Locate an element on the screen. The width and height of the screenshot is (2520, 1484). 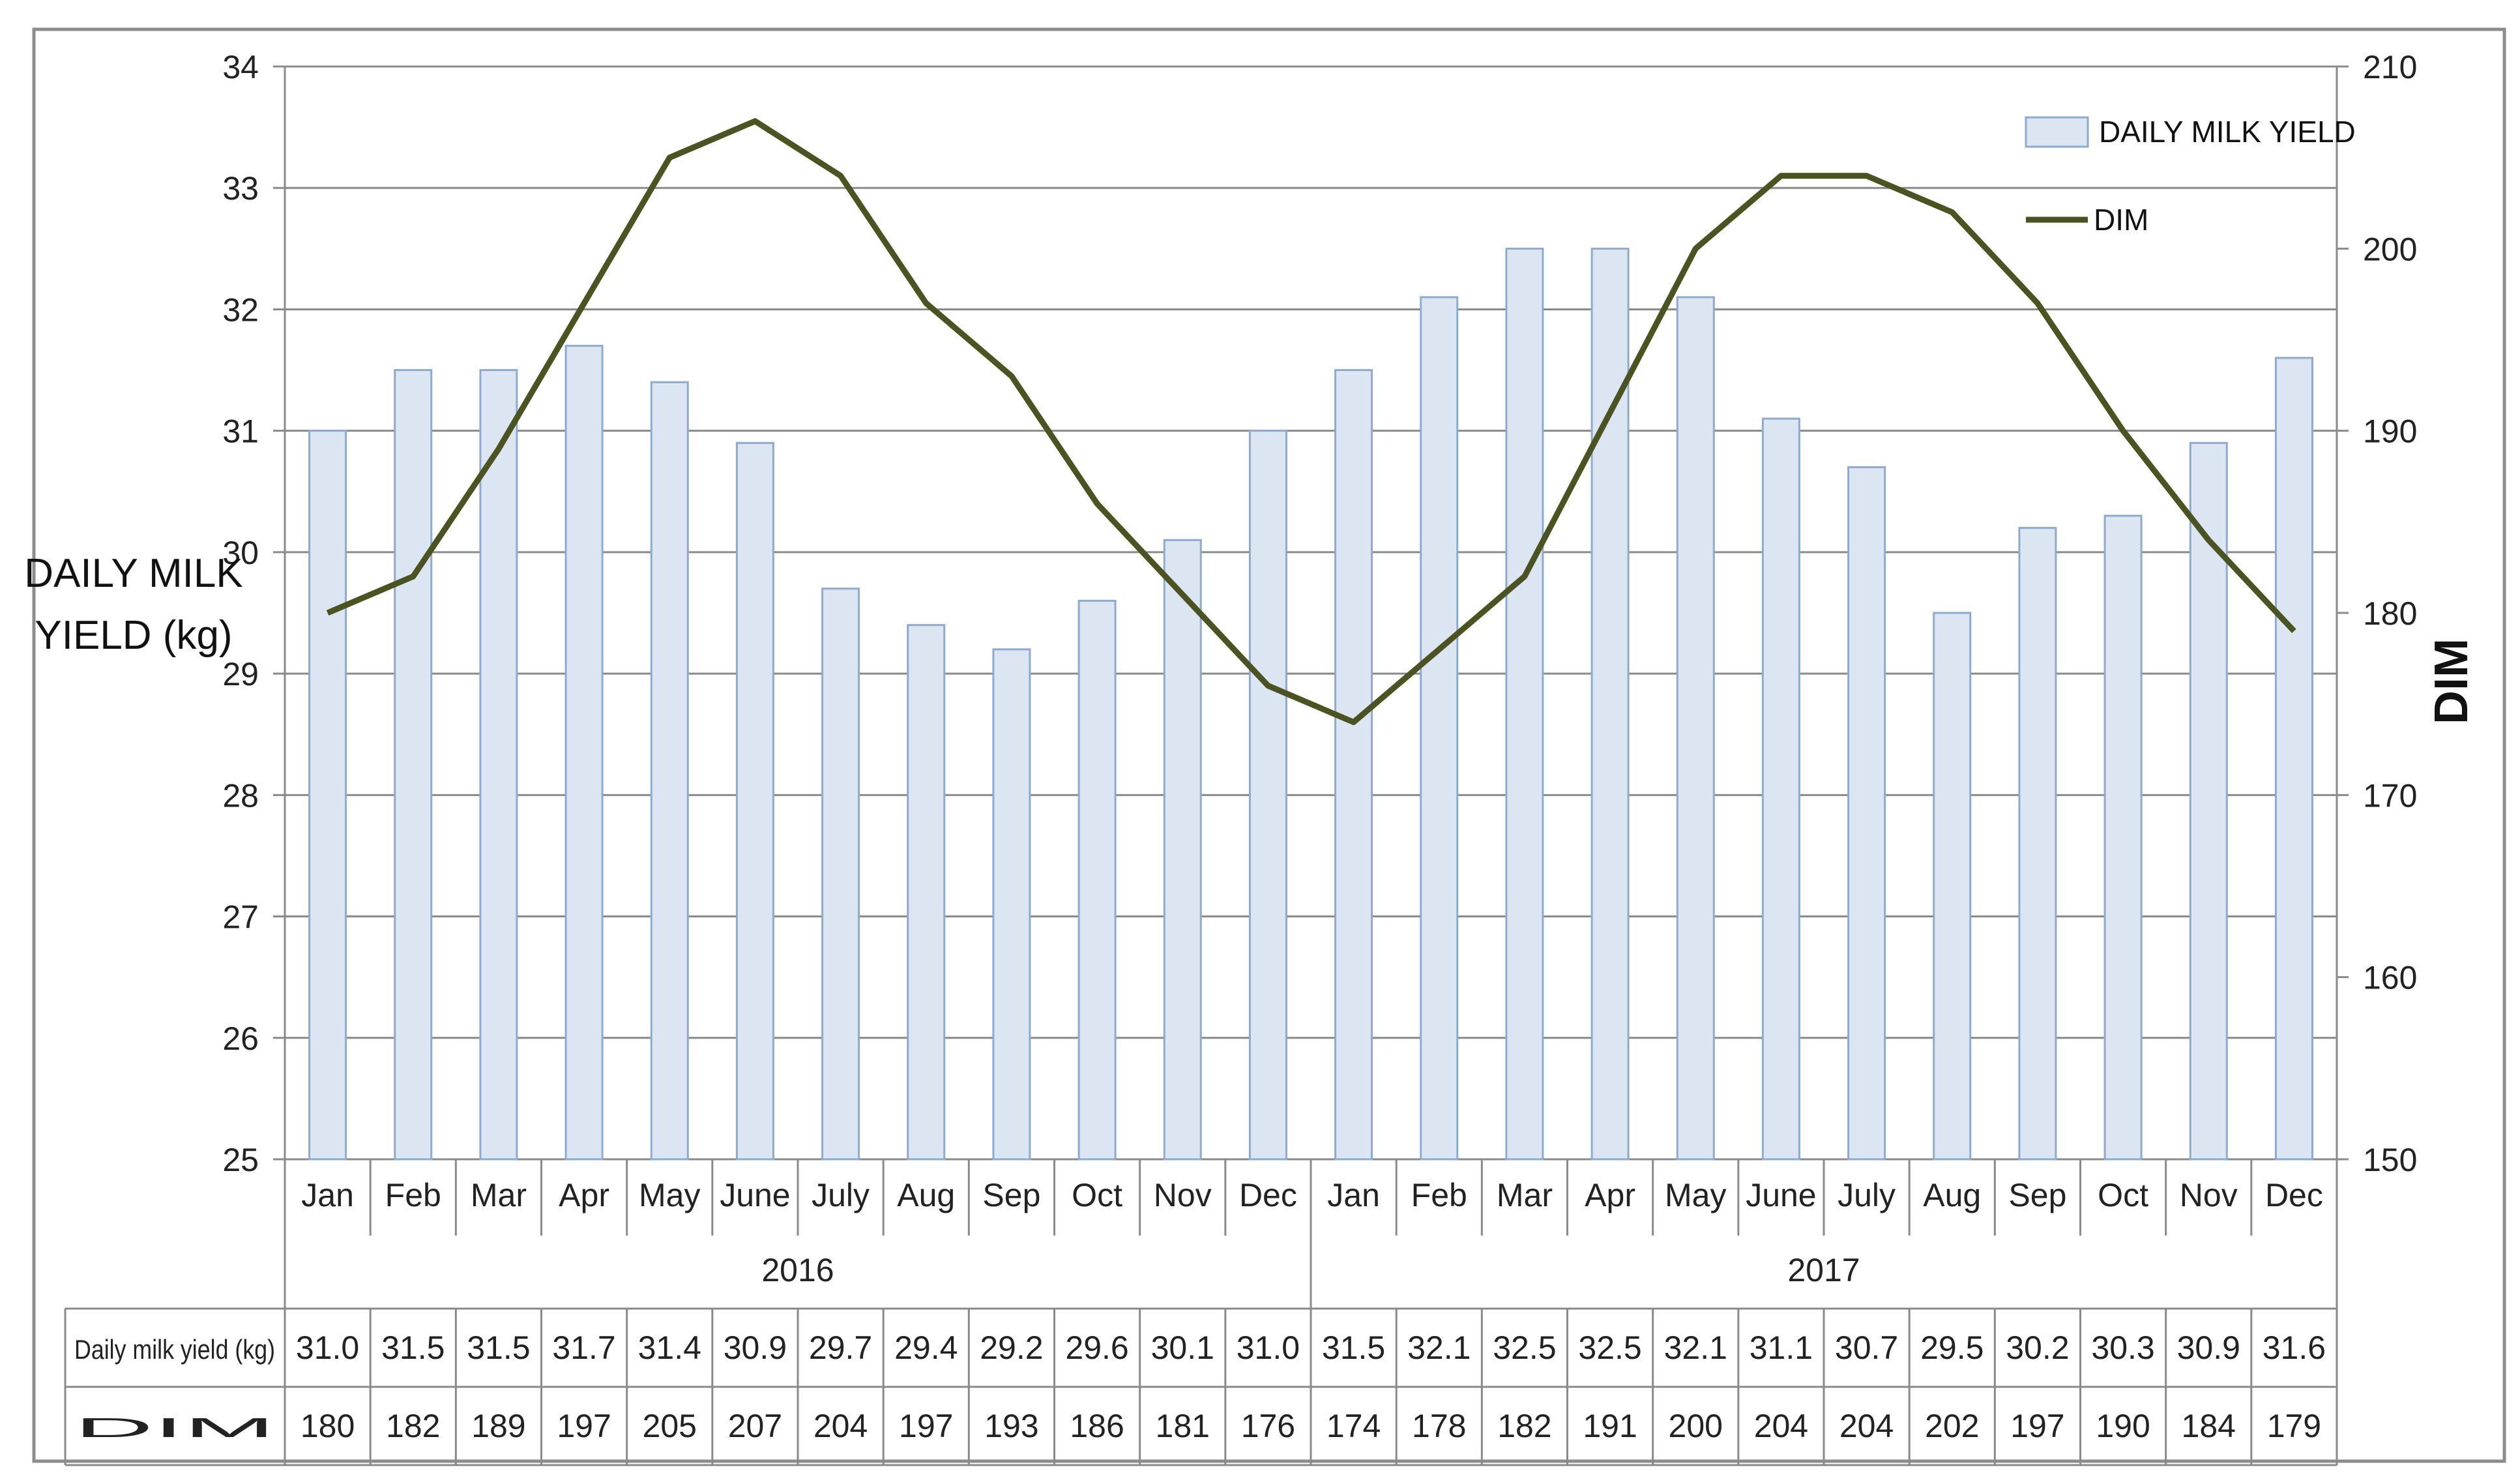
x-tick-label: Jan is located at coordinates (1353, 1195).